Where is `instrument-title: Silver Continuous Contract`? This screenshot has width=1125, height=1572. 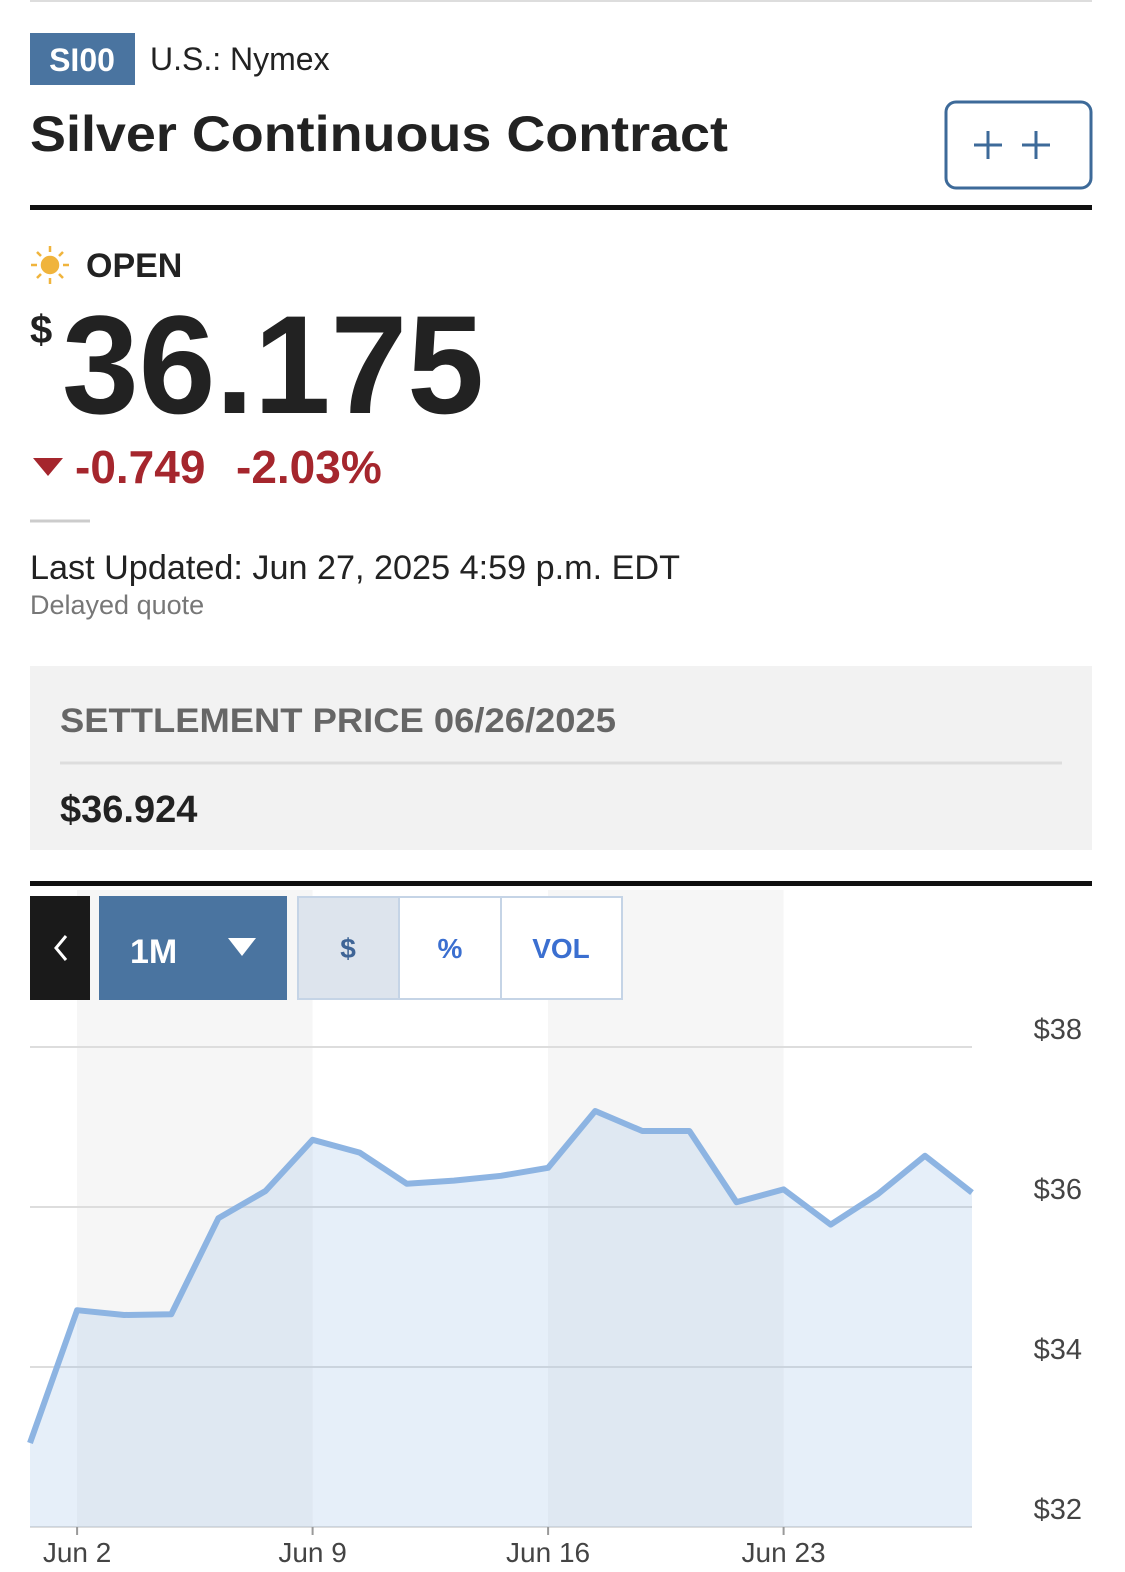 instrument-title: Silver Continuous Contract is located at coordinates (379, 134).